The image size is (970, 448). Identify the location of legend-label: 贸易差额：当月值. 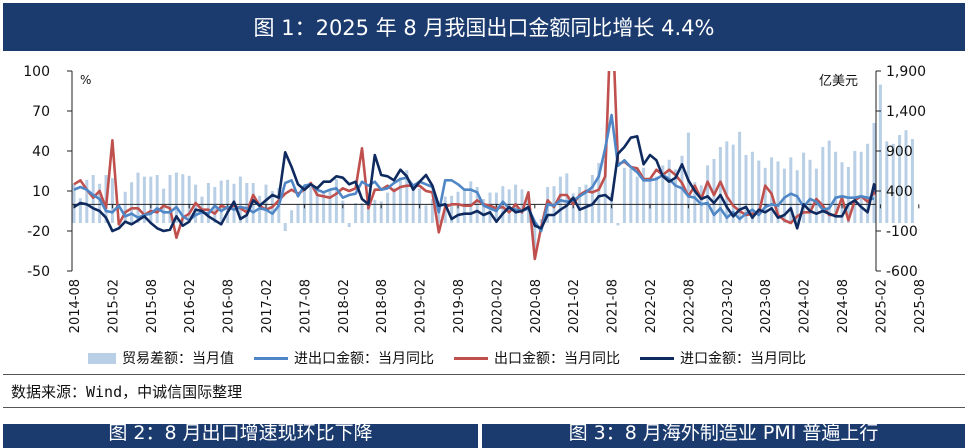
(178, 359).